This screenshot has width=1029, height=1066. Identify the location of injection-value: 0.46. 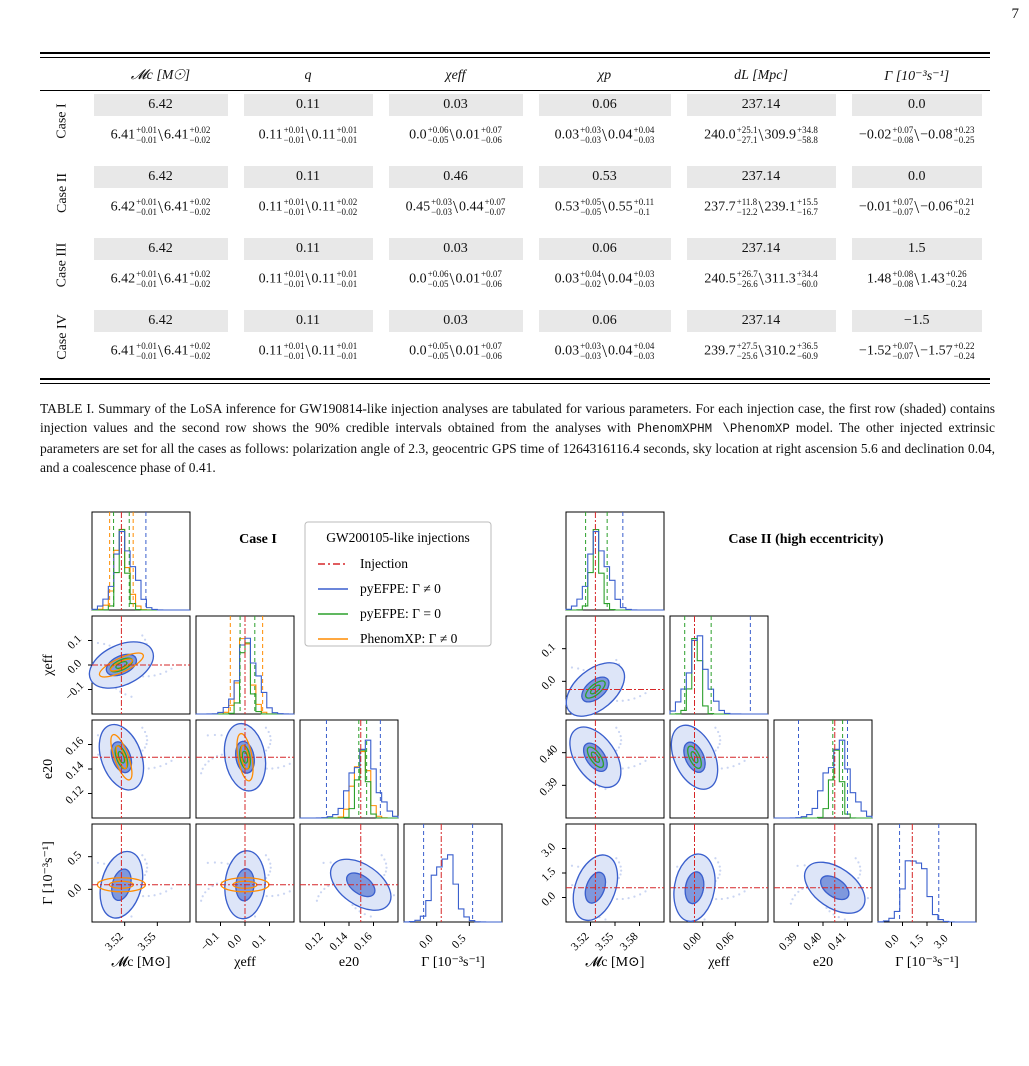
(455, 177).